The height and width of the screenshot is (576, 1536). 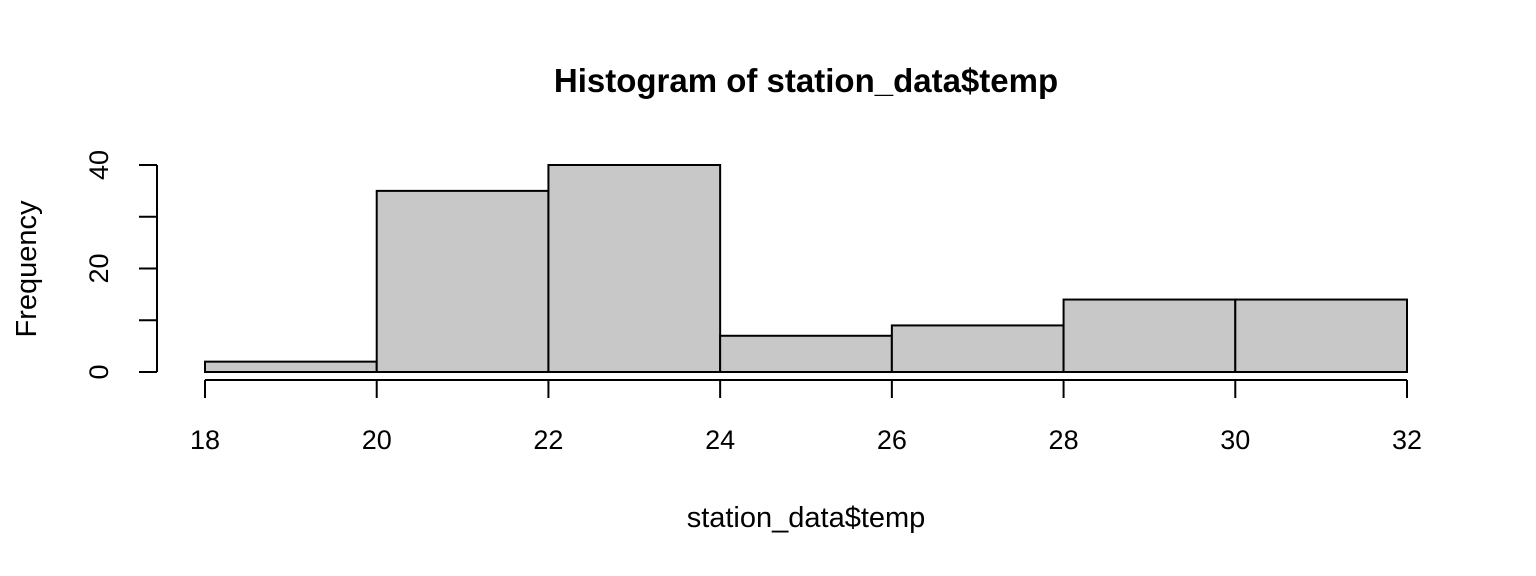 What do you see at coordinates (99, 165) in the screenshot?
I see `y-tick-label: 40` at bounding box center [99, 165].